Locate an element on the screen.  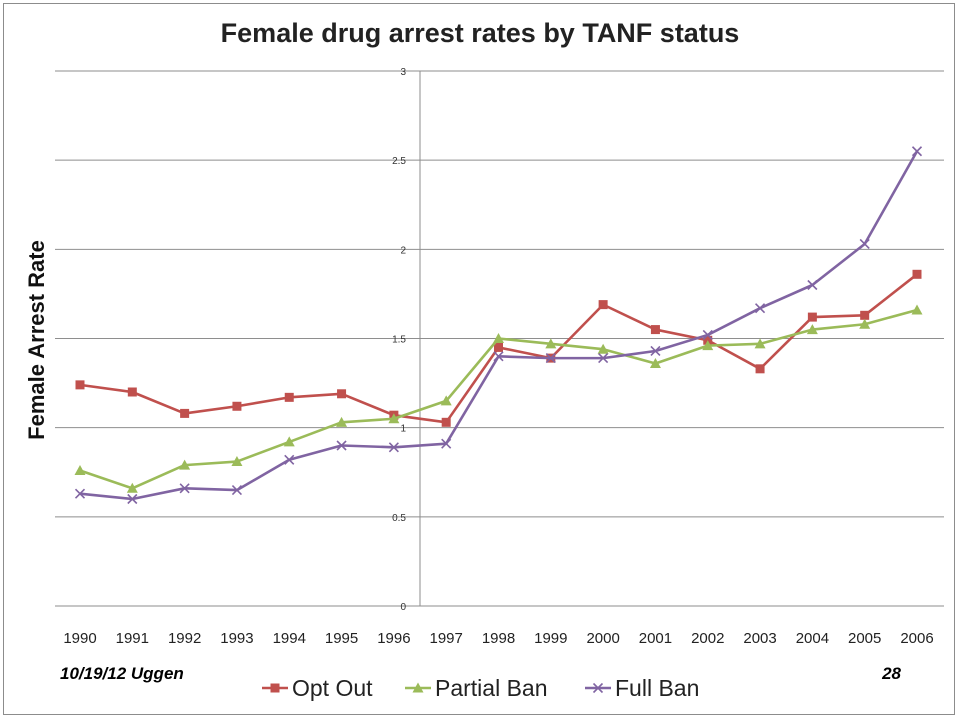
y-tick-label: 3 is located at coordinates (403, 72).